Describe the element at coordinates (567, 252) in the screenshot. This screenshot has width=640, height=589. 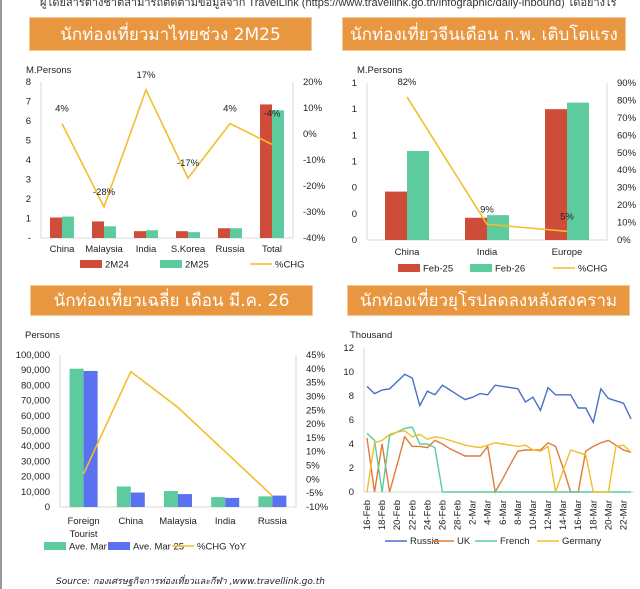
I see `category-label: Europe` at that location.